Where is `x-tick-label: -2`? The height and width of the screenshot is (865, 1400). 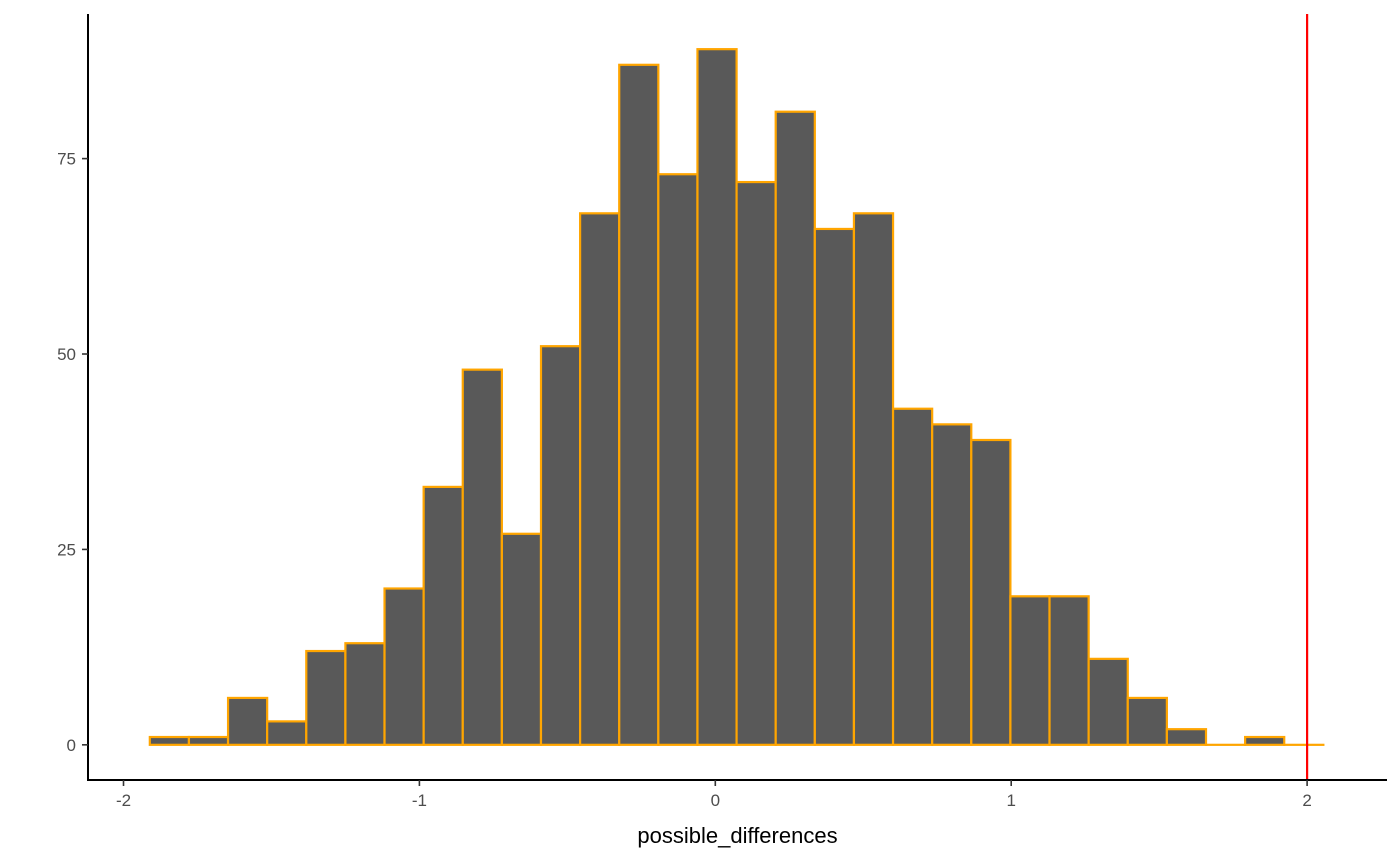 x-tick-label: -2 is located at coordinates (123, 800).